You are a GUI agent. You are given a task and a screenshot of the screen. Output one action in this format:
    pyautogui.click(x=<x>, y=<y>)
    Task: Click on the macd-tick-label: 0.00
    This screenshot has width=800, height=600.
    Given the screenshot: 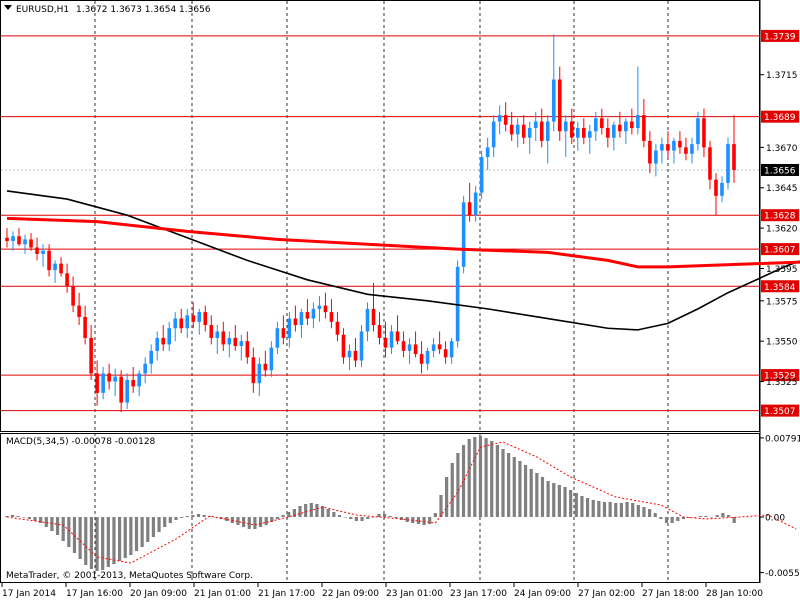 What is the action you would take?
    pyautogui.click(x=775, y=519)
    